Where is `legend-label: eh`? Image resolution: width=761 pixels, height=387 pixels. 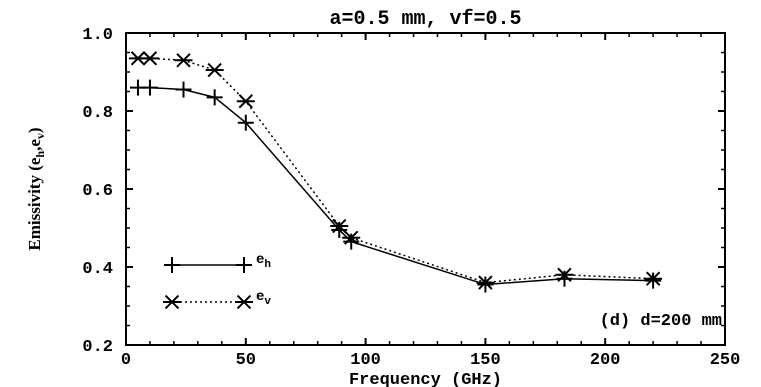 legend-label: eh is located at coordinates (263, 261).